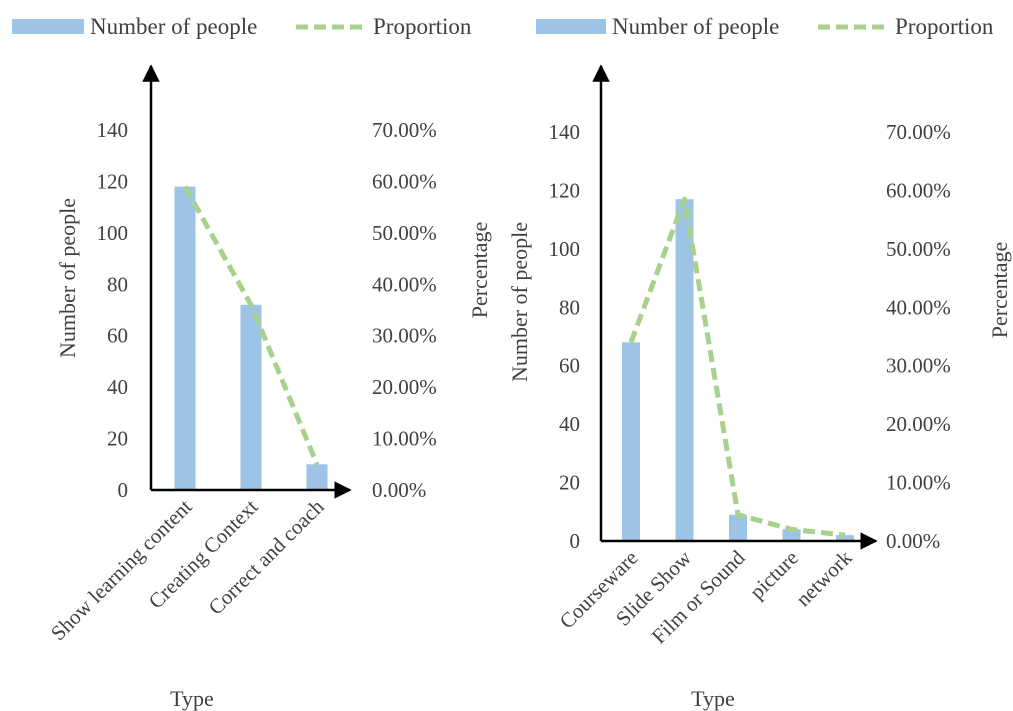 This screenshot has height=711, width=1013. I want to click on category-label: Correct and coach, so click(266, 556).